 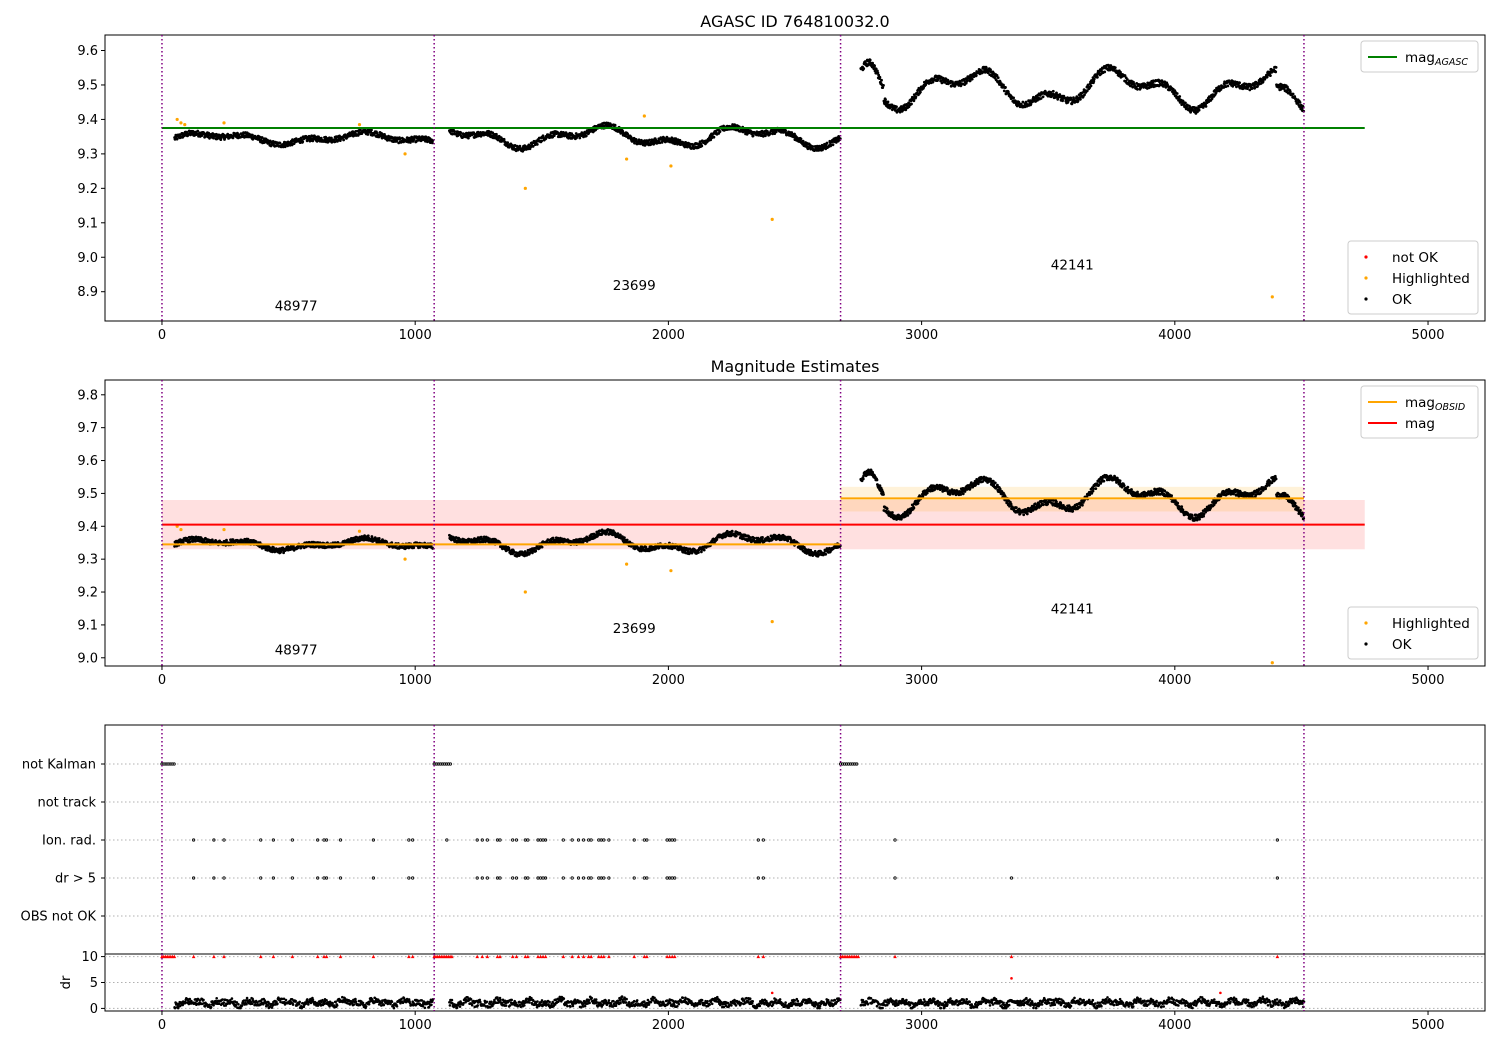 What do you see at coordinates (162, 680) in the screenshot?
I see `x-tick-label: 0` at bounding box center [162, 680].